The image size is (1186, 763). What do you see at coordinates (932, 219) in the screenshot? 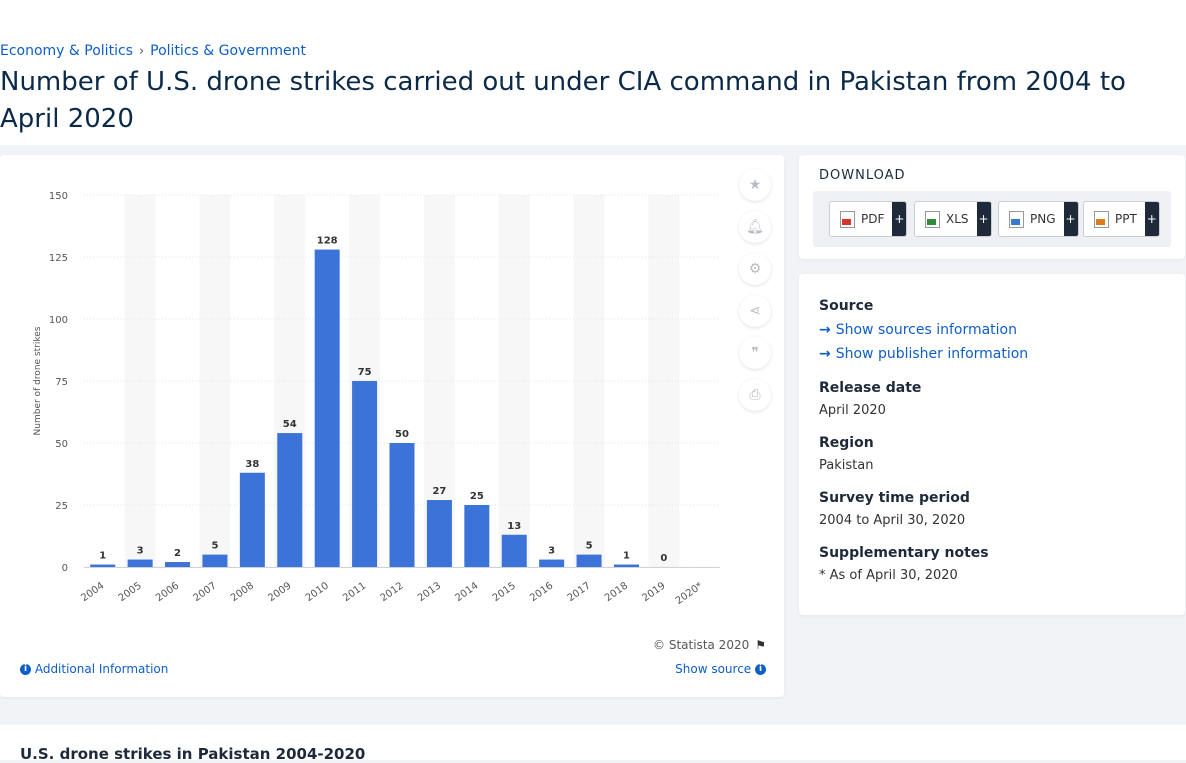
I see `xls-file-icon` at bounding box center [932, 219].